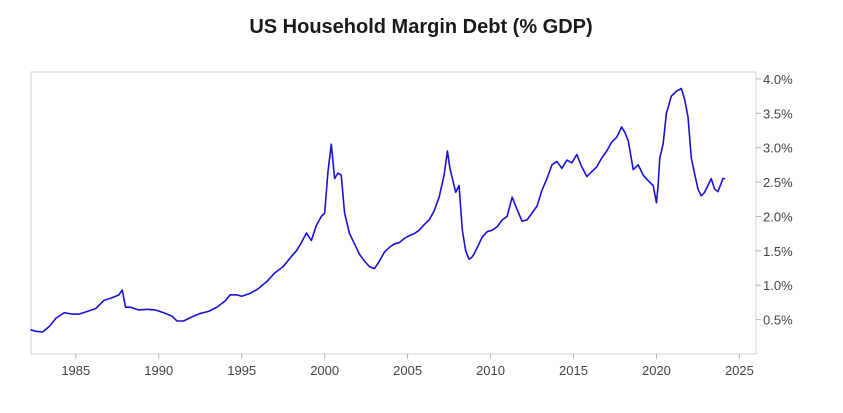  I want to click on y-tick-label: 3.0%, so click(778, 148).